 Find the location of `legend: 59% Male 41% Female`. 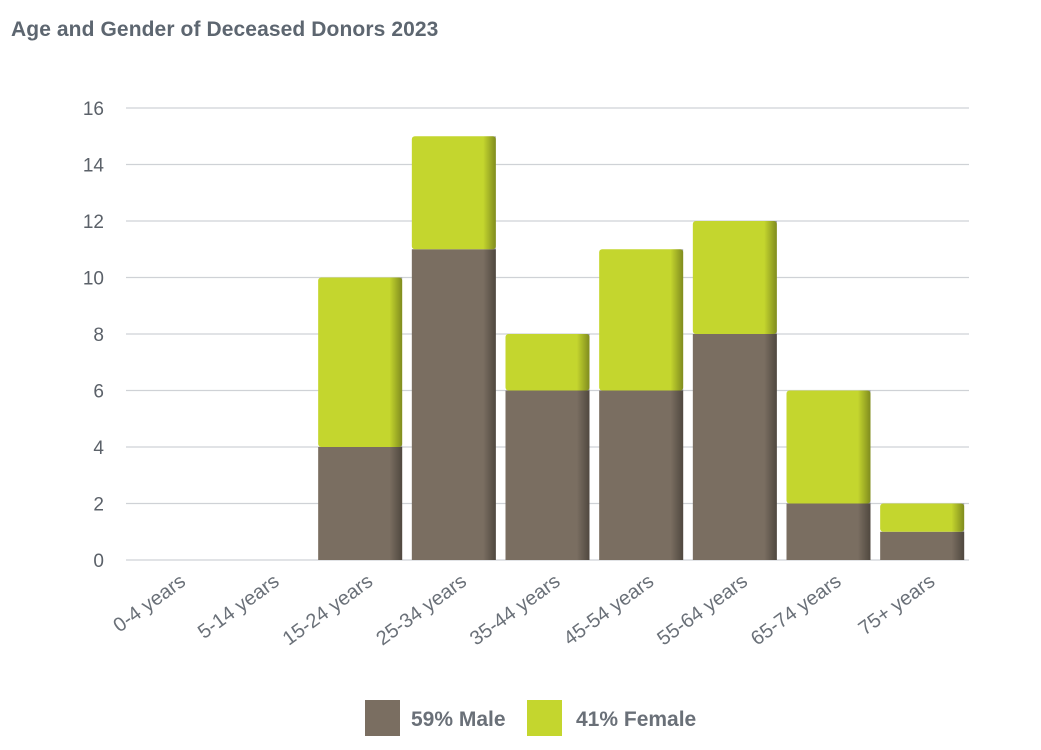

legend: 59% Male 41% Female is located at coordinates (530, 718).